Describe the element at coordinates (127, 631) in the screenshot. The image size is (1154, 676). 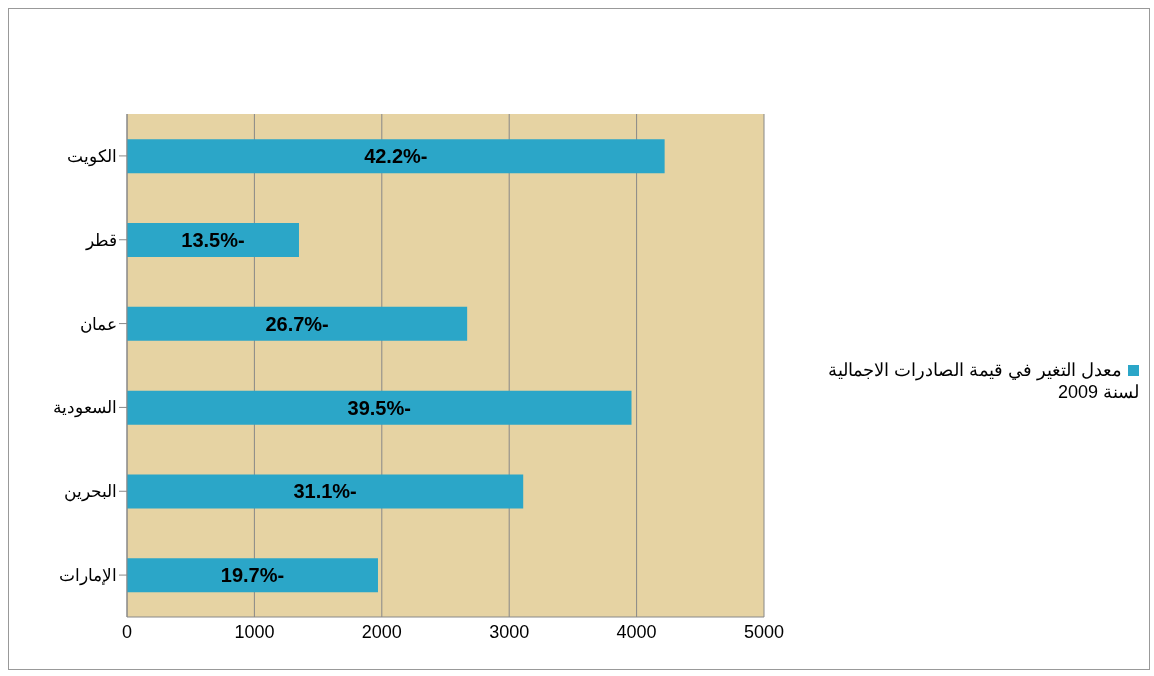
I see `x-tick-label: 0` at that location.